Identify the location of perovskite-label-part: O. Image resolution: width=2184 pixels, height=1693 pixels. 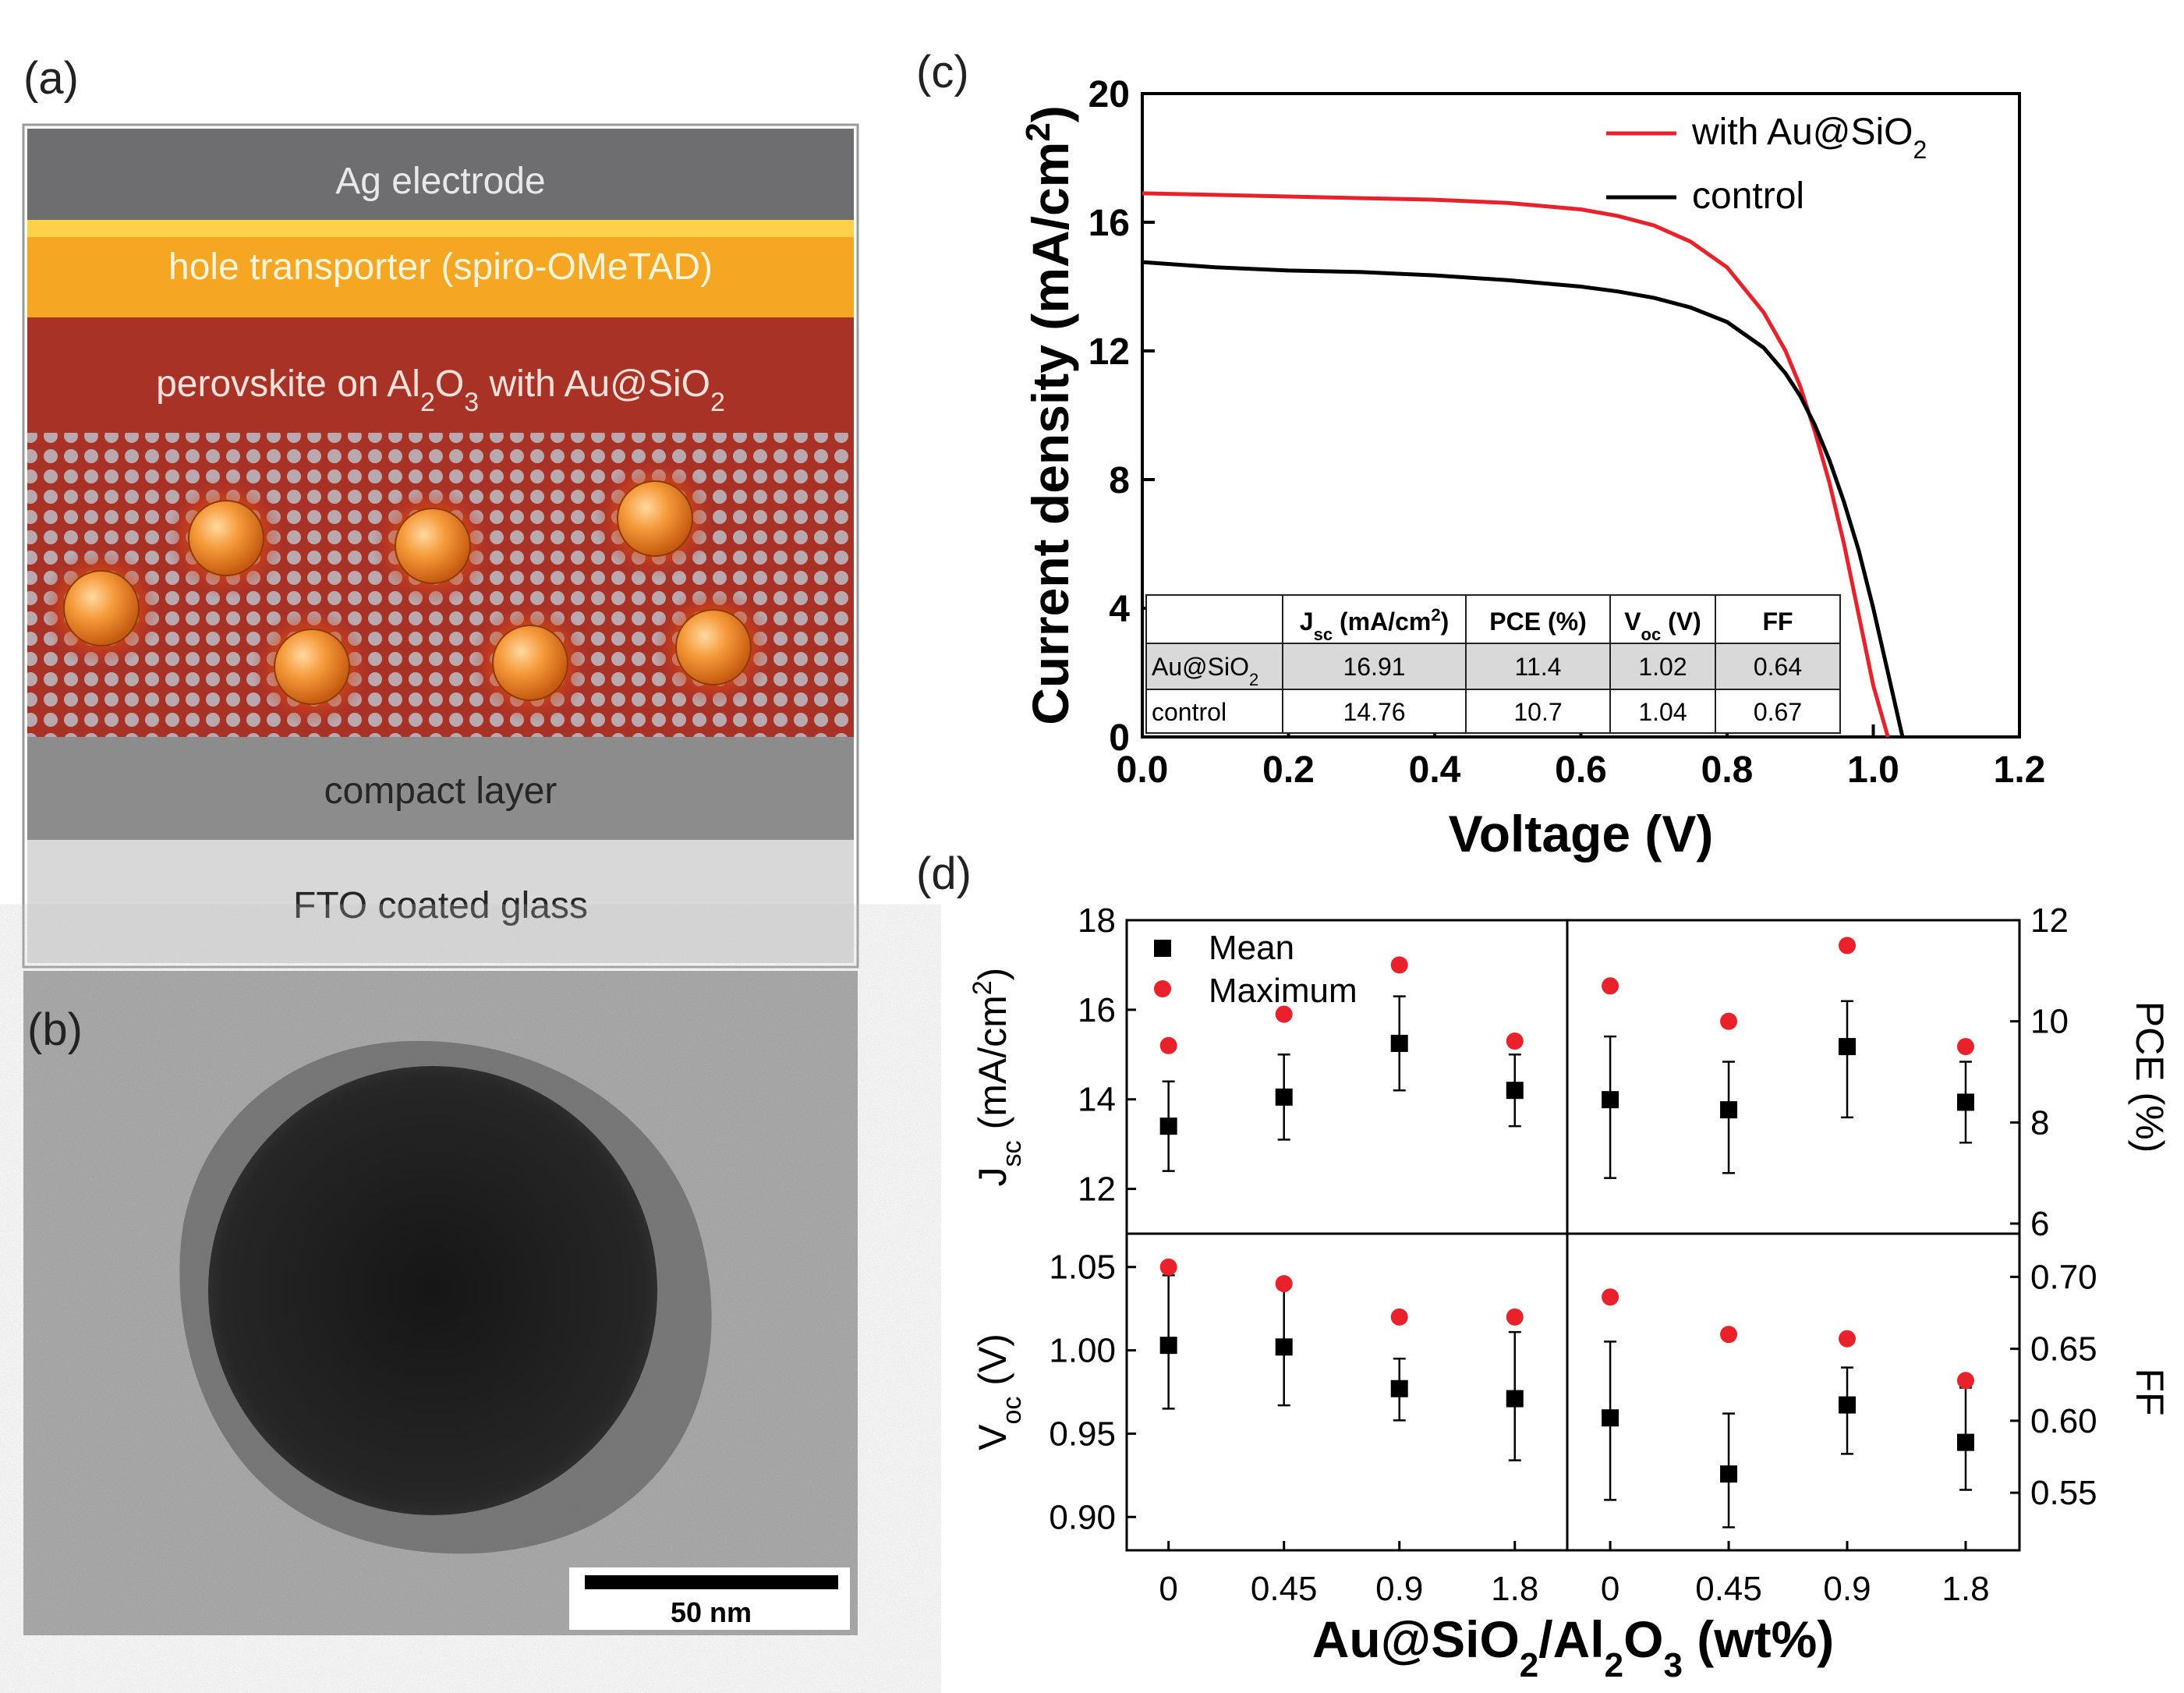
(450, 384).